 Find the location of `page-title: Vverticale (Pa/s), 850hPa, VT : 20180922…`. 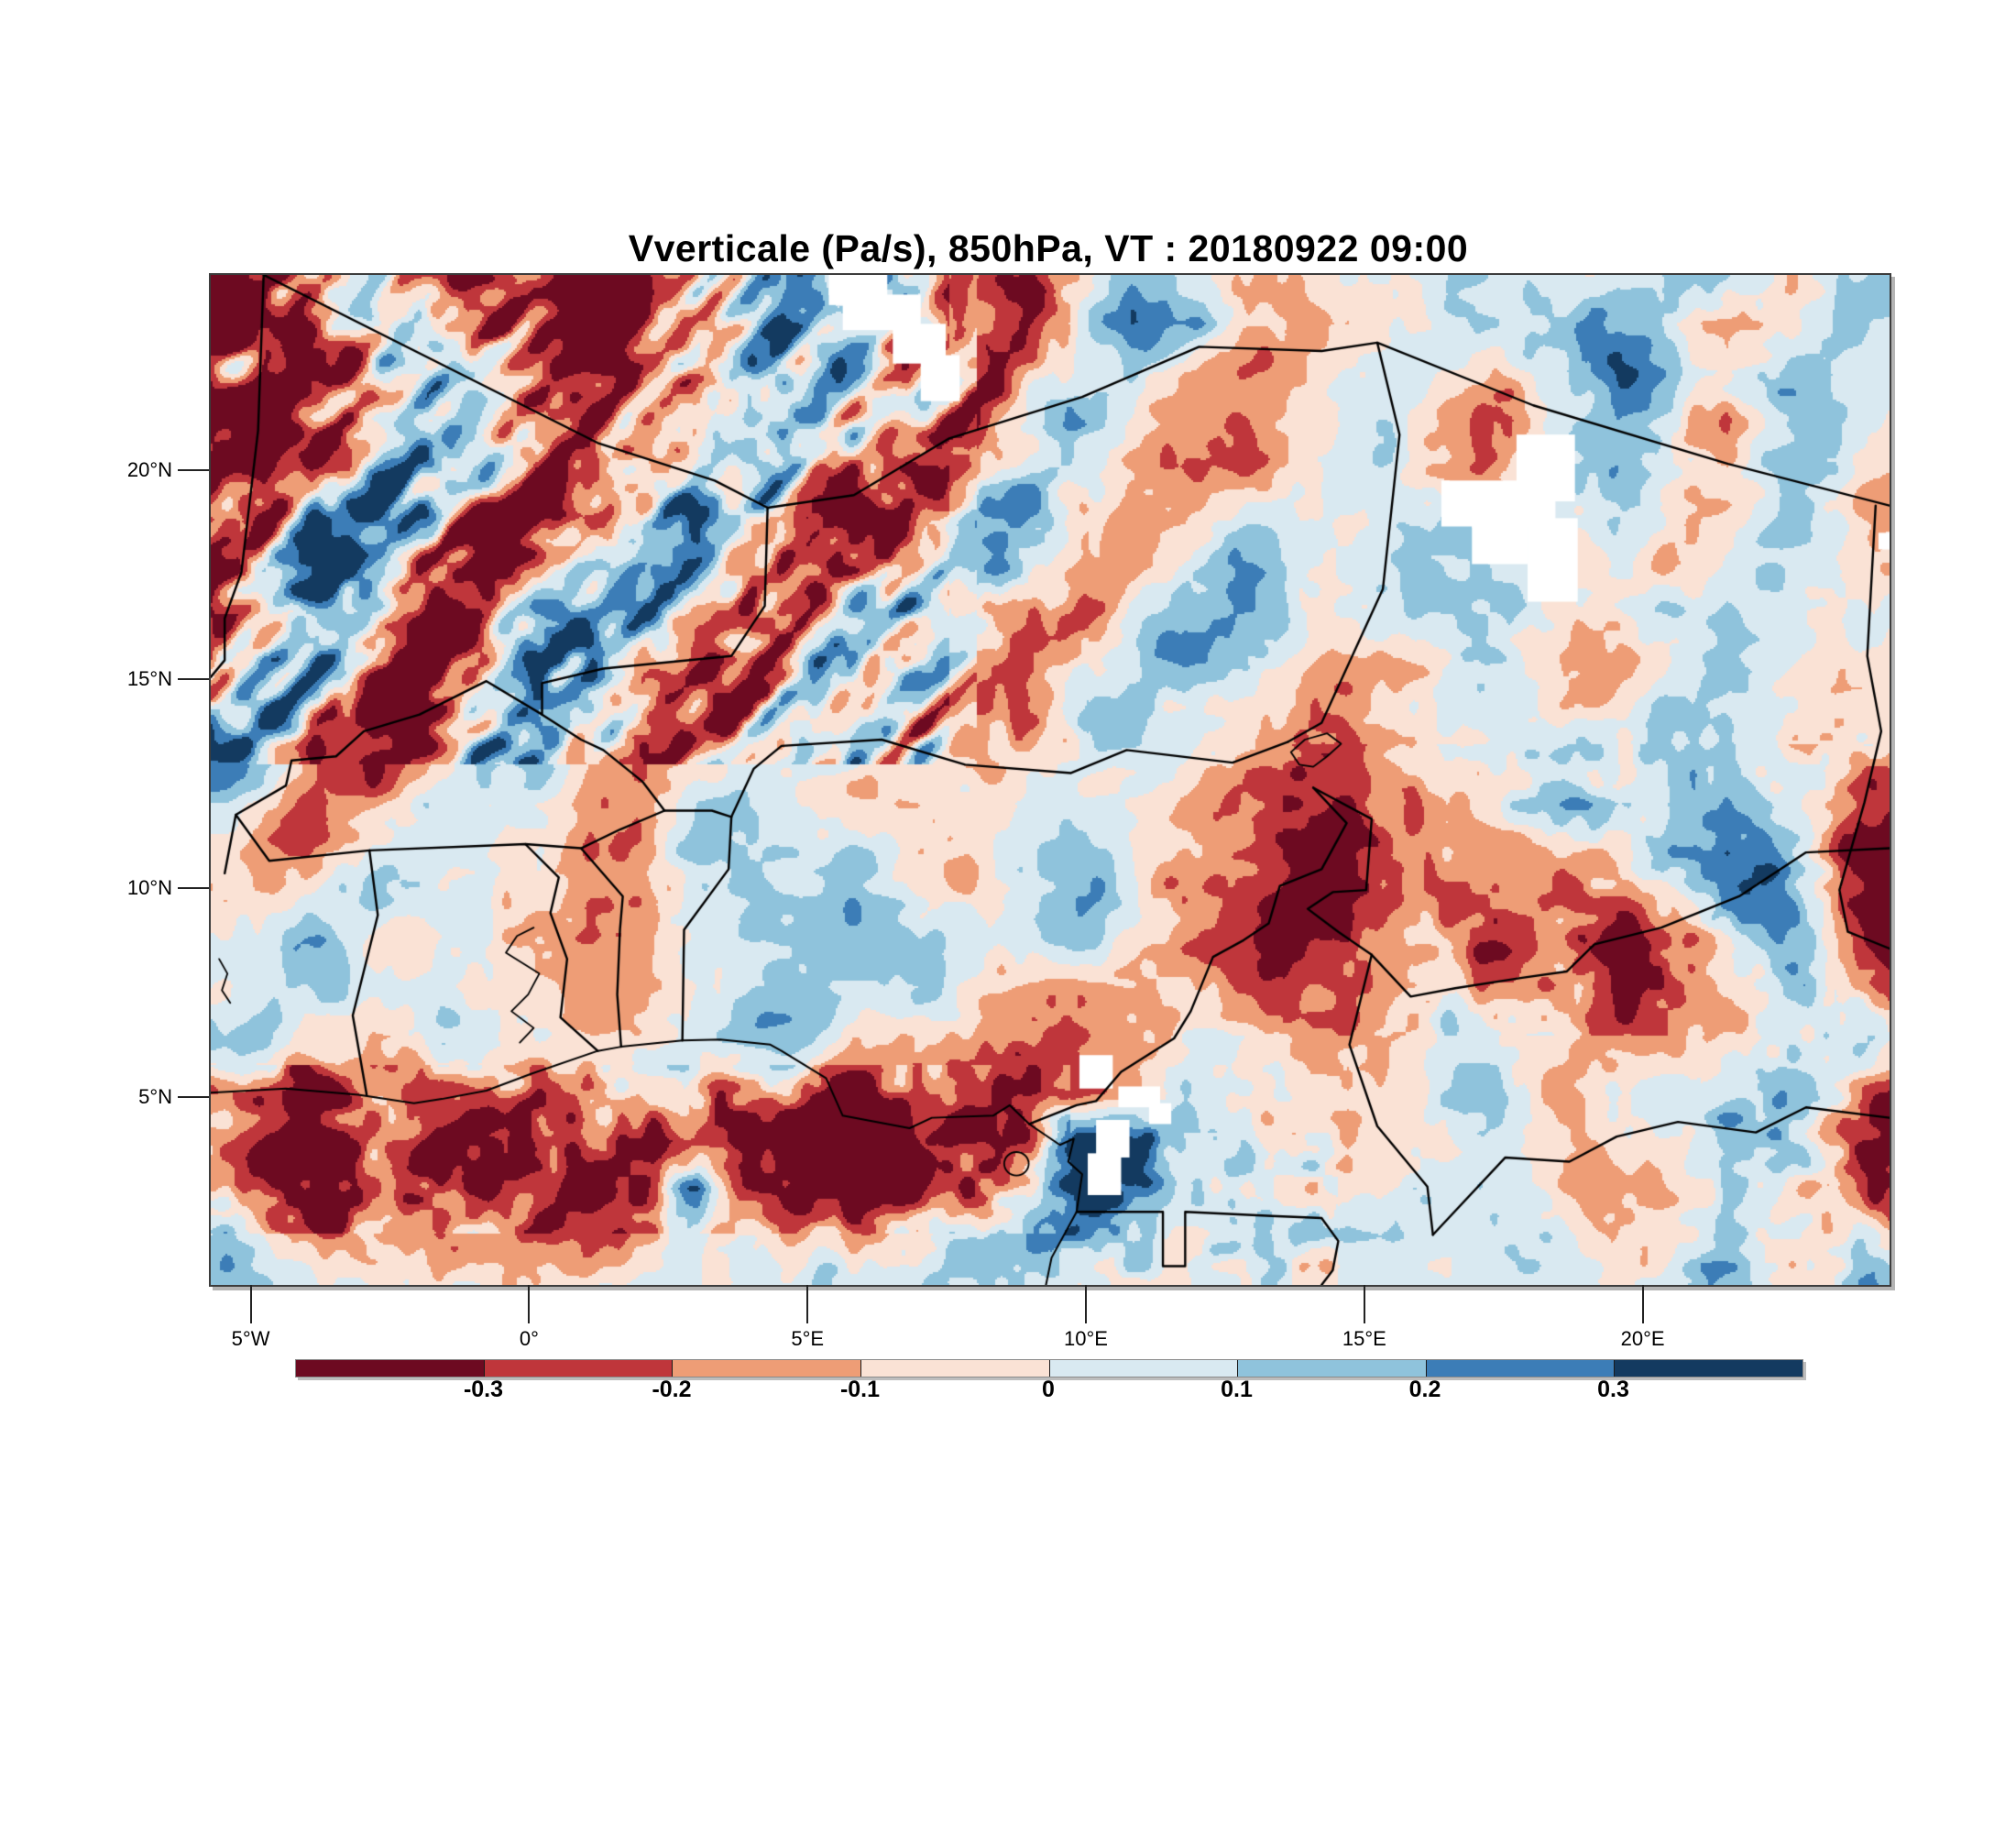

page-title: Vverticale (Pa/s), 850hPa, VT : 20180922… is located at coordinates (1048, 248).